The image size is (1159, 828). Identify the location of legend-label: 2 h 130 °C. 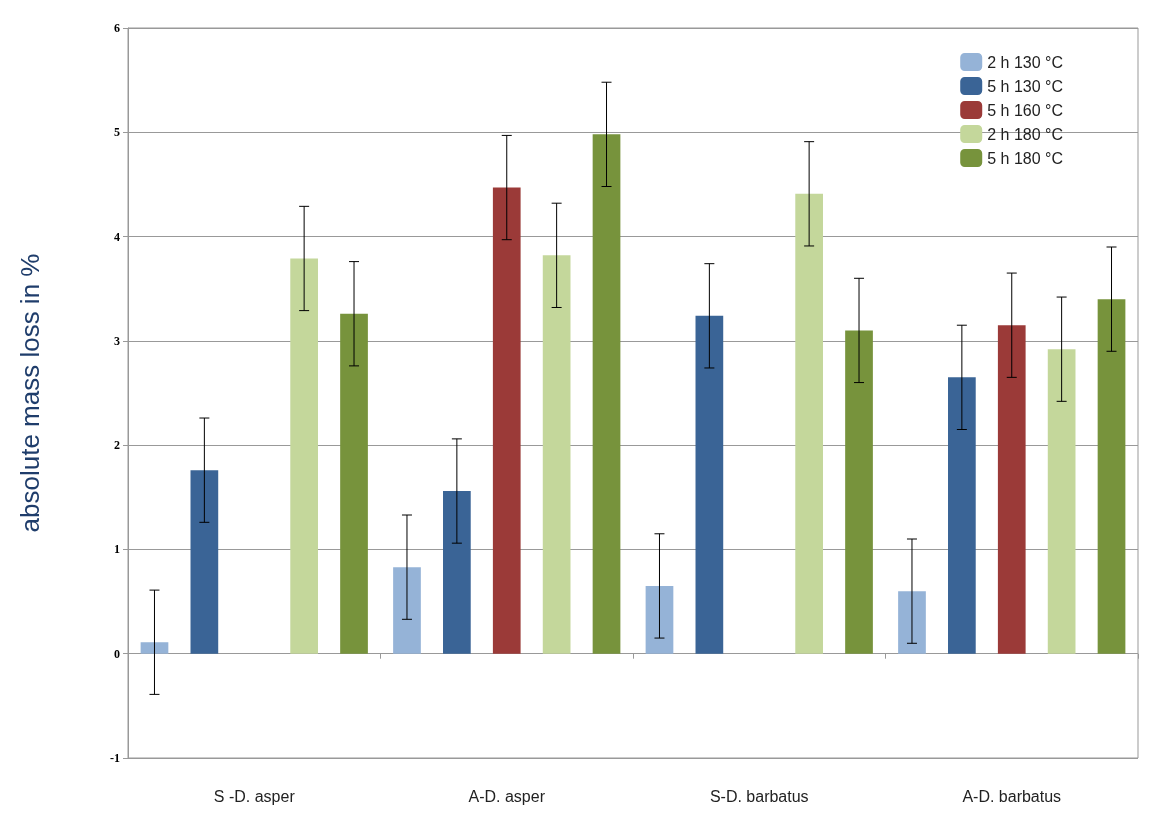
(1025, 62).